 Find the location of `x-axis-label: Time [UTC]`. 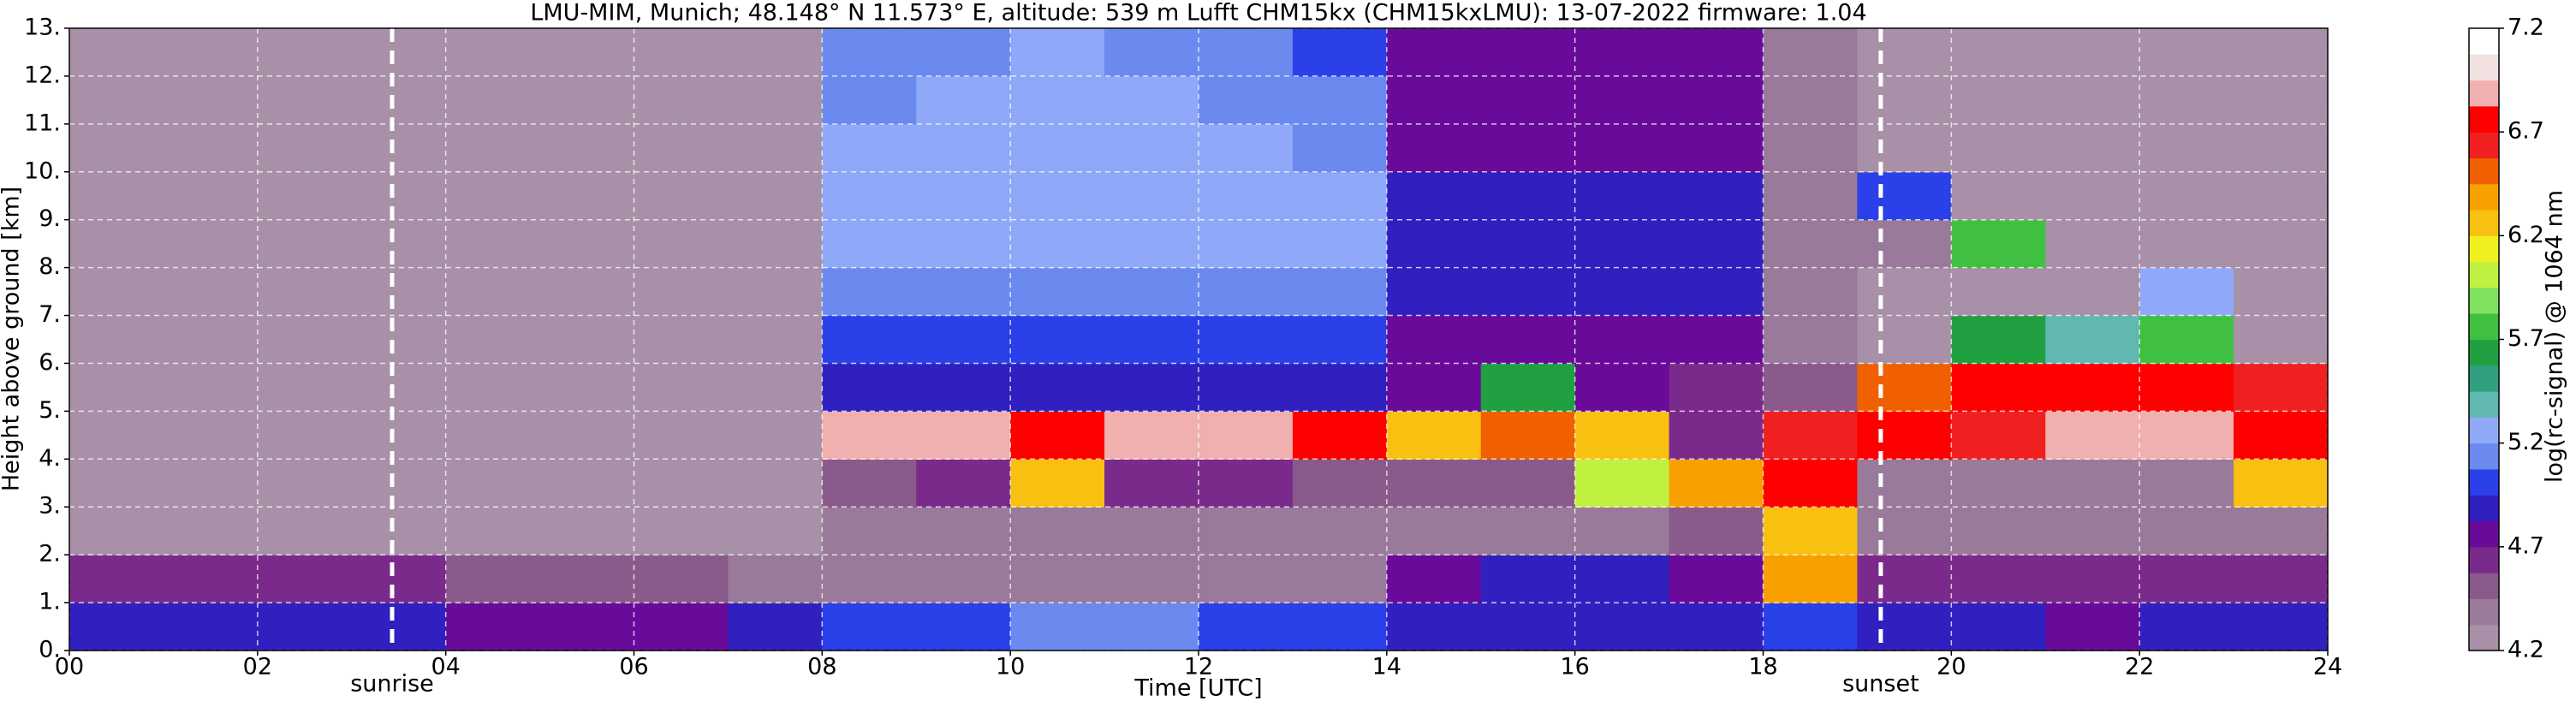

x-axis-label: Time [UTC] is located at coordinates (1197, 688).